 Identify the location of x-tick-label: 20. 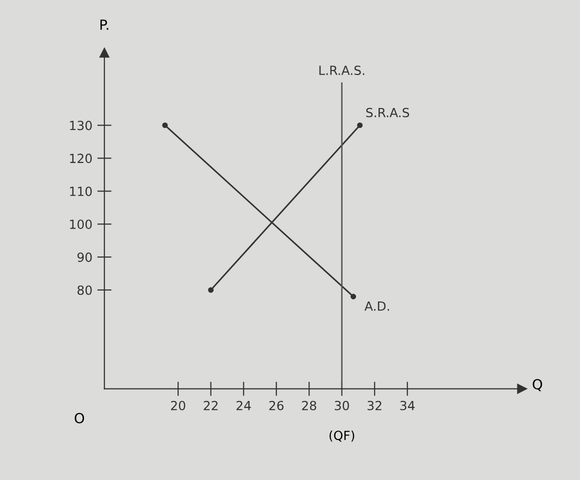
(178, 405).